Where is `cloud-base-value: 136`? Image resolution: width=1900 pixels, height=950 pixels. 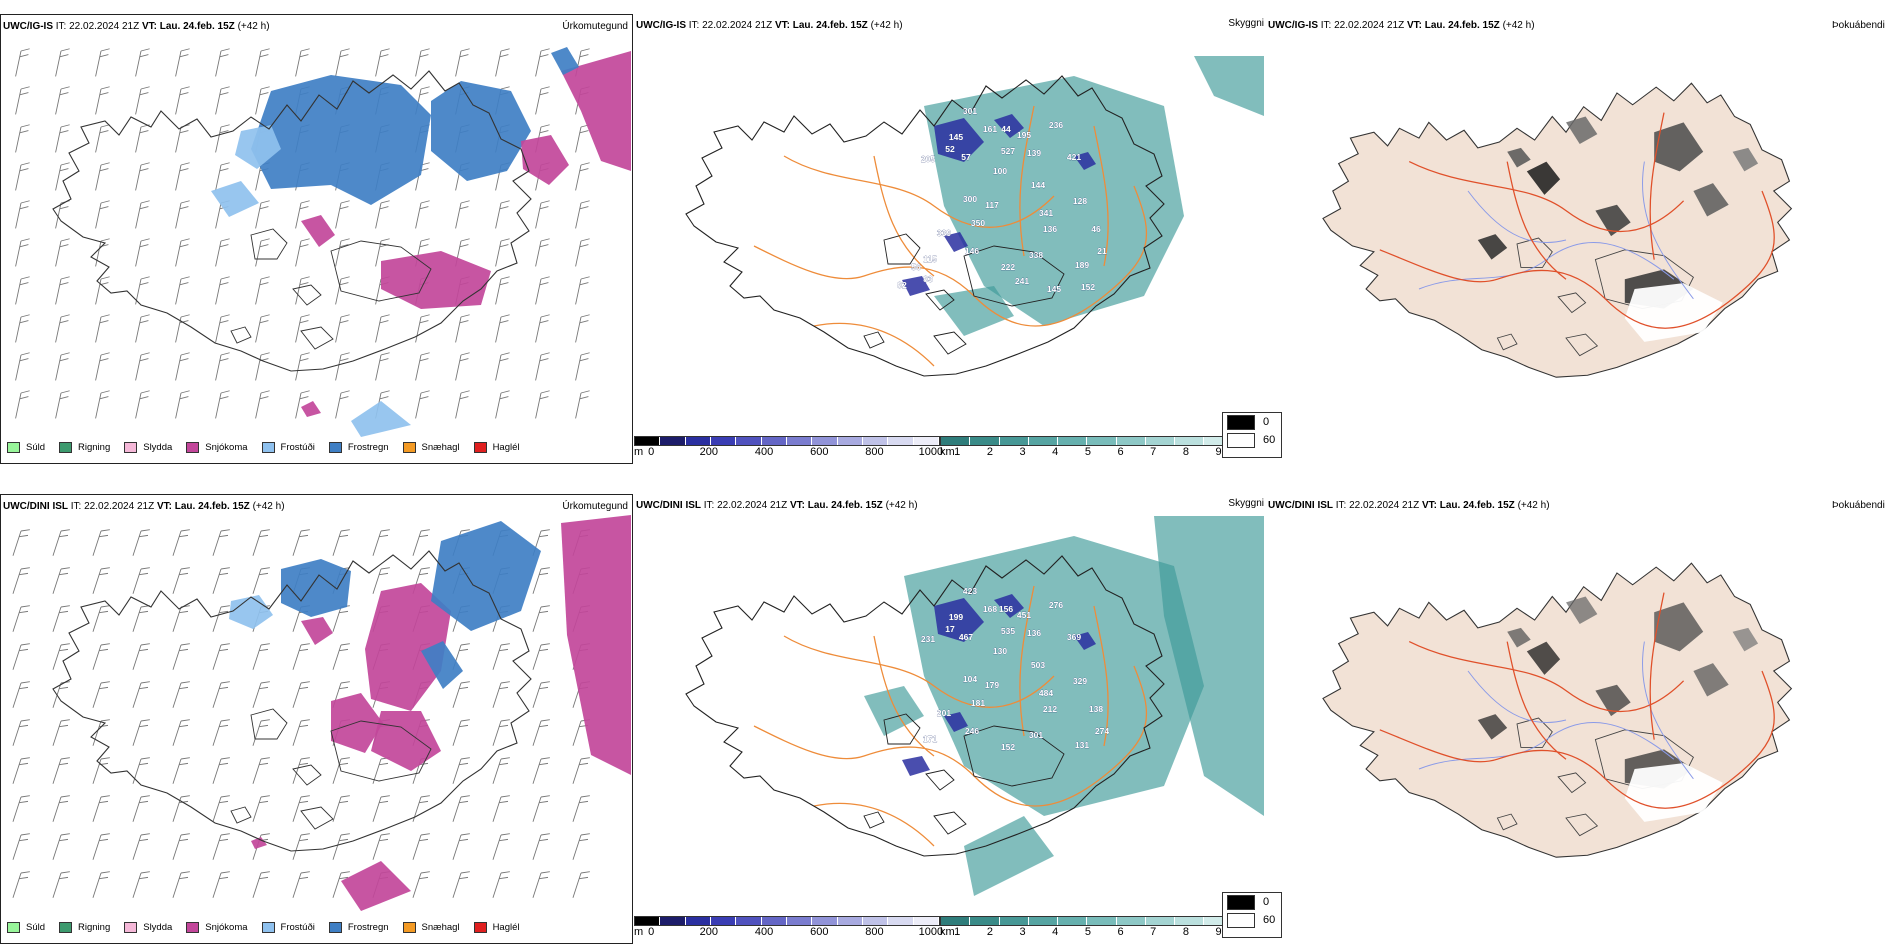 cloud-base-value: 136 is located at coordinates (1034, 633).